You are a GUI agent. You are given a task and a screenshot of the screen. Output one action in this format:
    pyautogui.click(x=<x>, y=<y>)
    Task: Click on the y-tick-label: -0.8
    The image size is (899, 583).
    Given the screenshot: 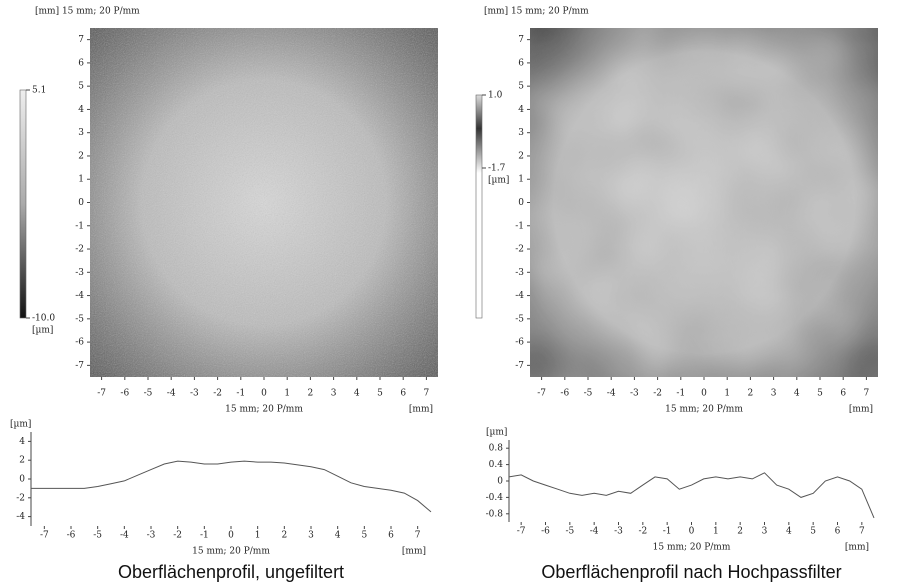 What is the action you would take?
    pyautogui.click(x=495, y=514)
    